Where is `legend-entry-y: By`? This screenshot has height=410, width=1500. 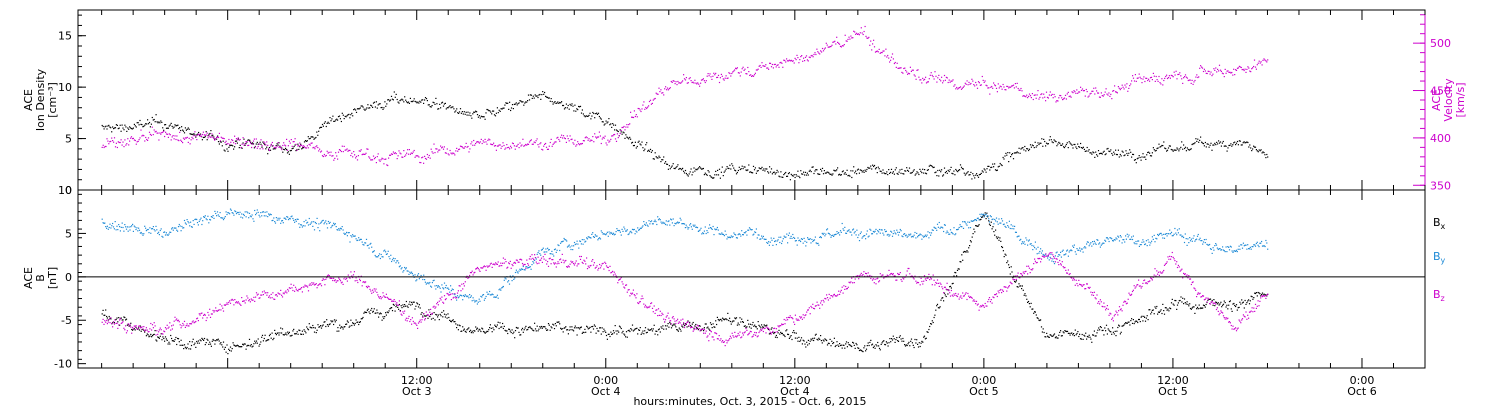
legend-entry-y: By is located at coordinates (1439, 257).